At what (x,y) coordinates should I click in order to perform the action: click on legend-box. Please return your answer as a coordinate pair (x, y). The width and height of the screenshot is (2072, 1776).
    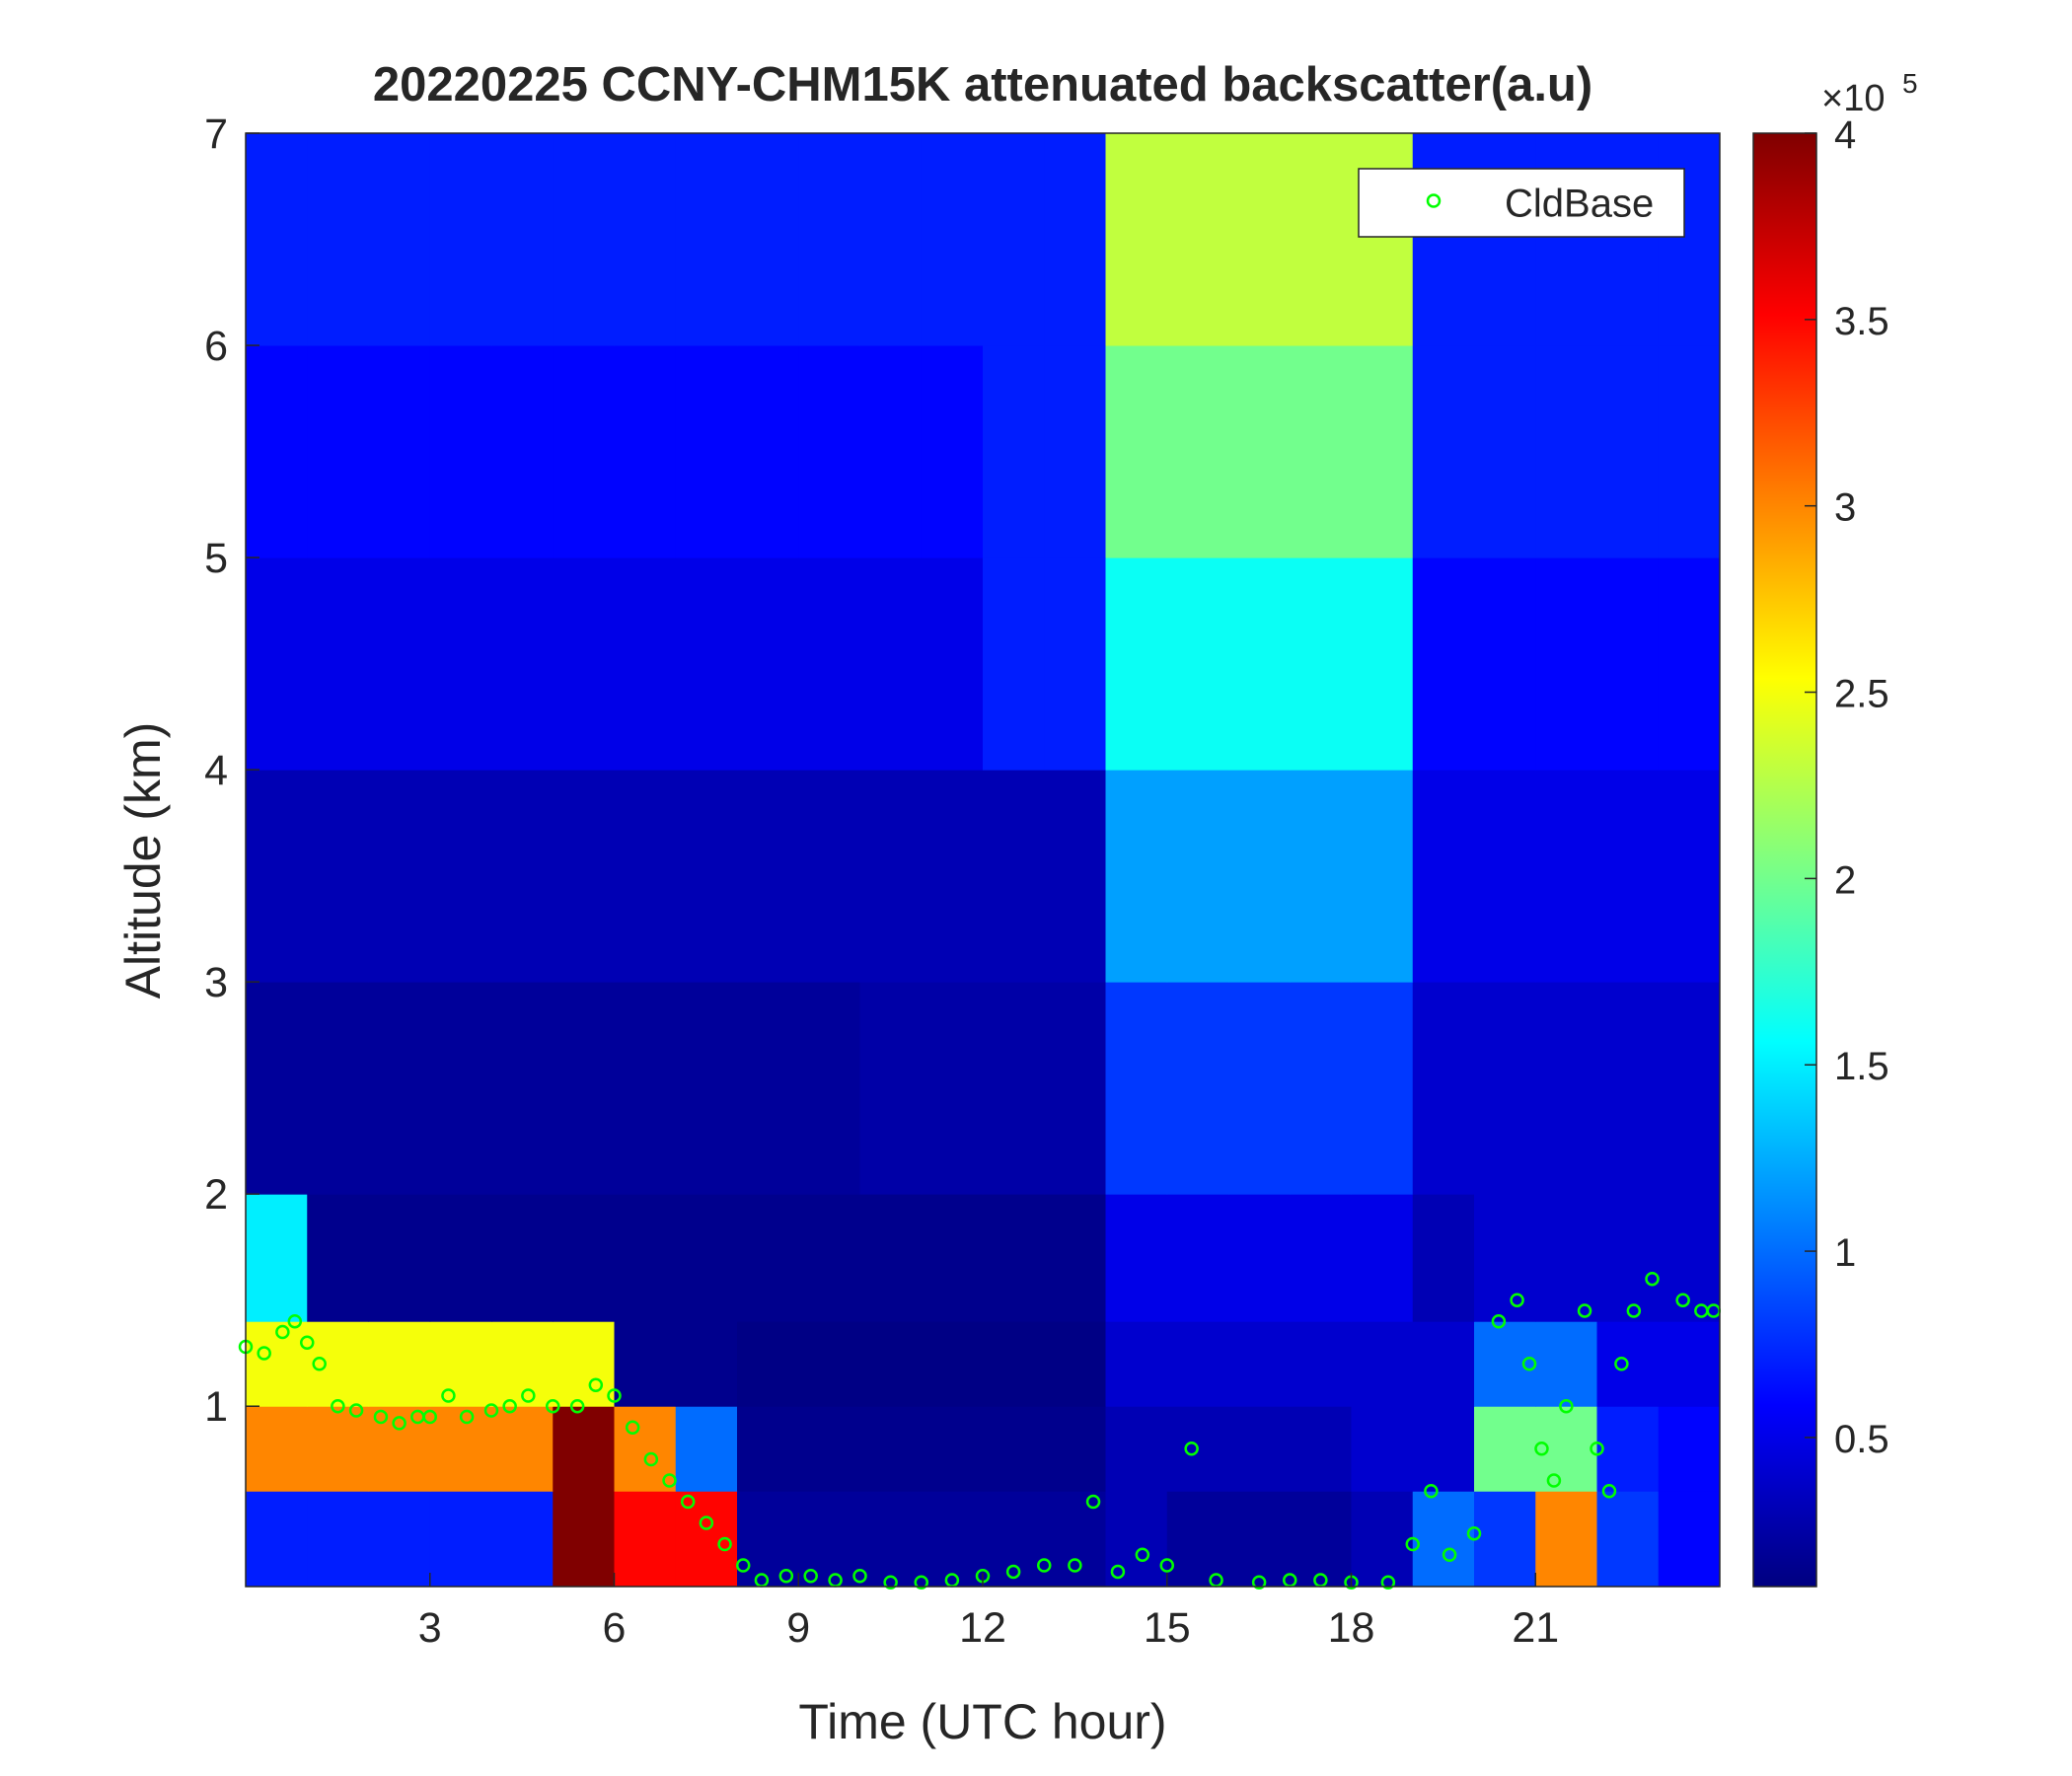
    Looking at the image, I should click on (1521, 203).